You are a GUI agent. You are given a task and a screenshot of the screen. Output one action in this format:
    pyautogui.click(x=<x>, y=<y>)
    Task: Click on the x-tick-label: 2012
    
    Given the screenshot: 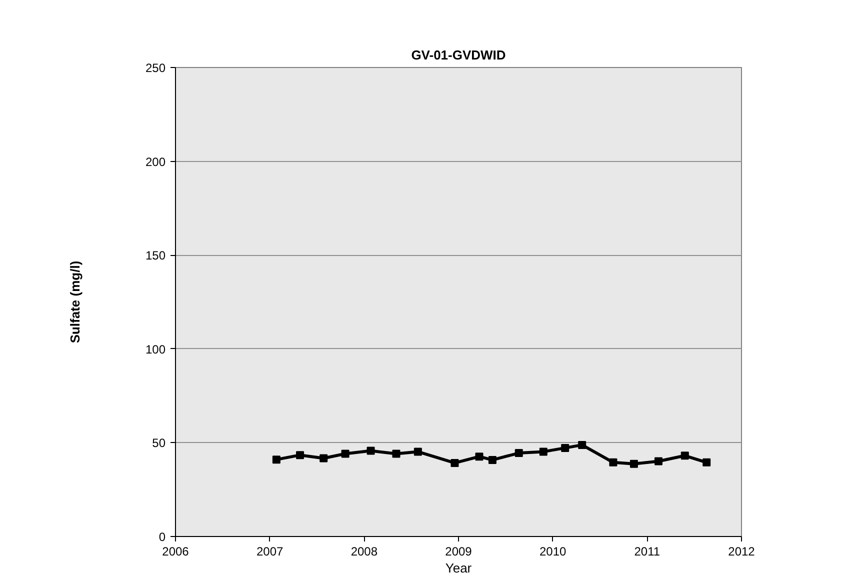 What is the action you would take?
    pyautogui.click(x=742, y=551)
    